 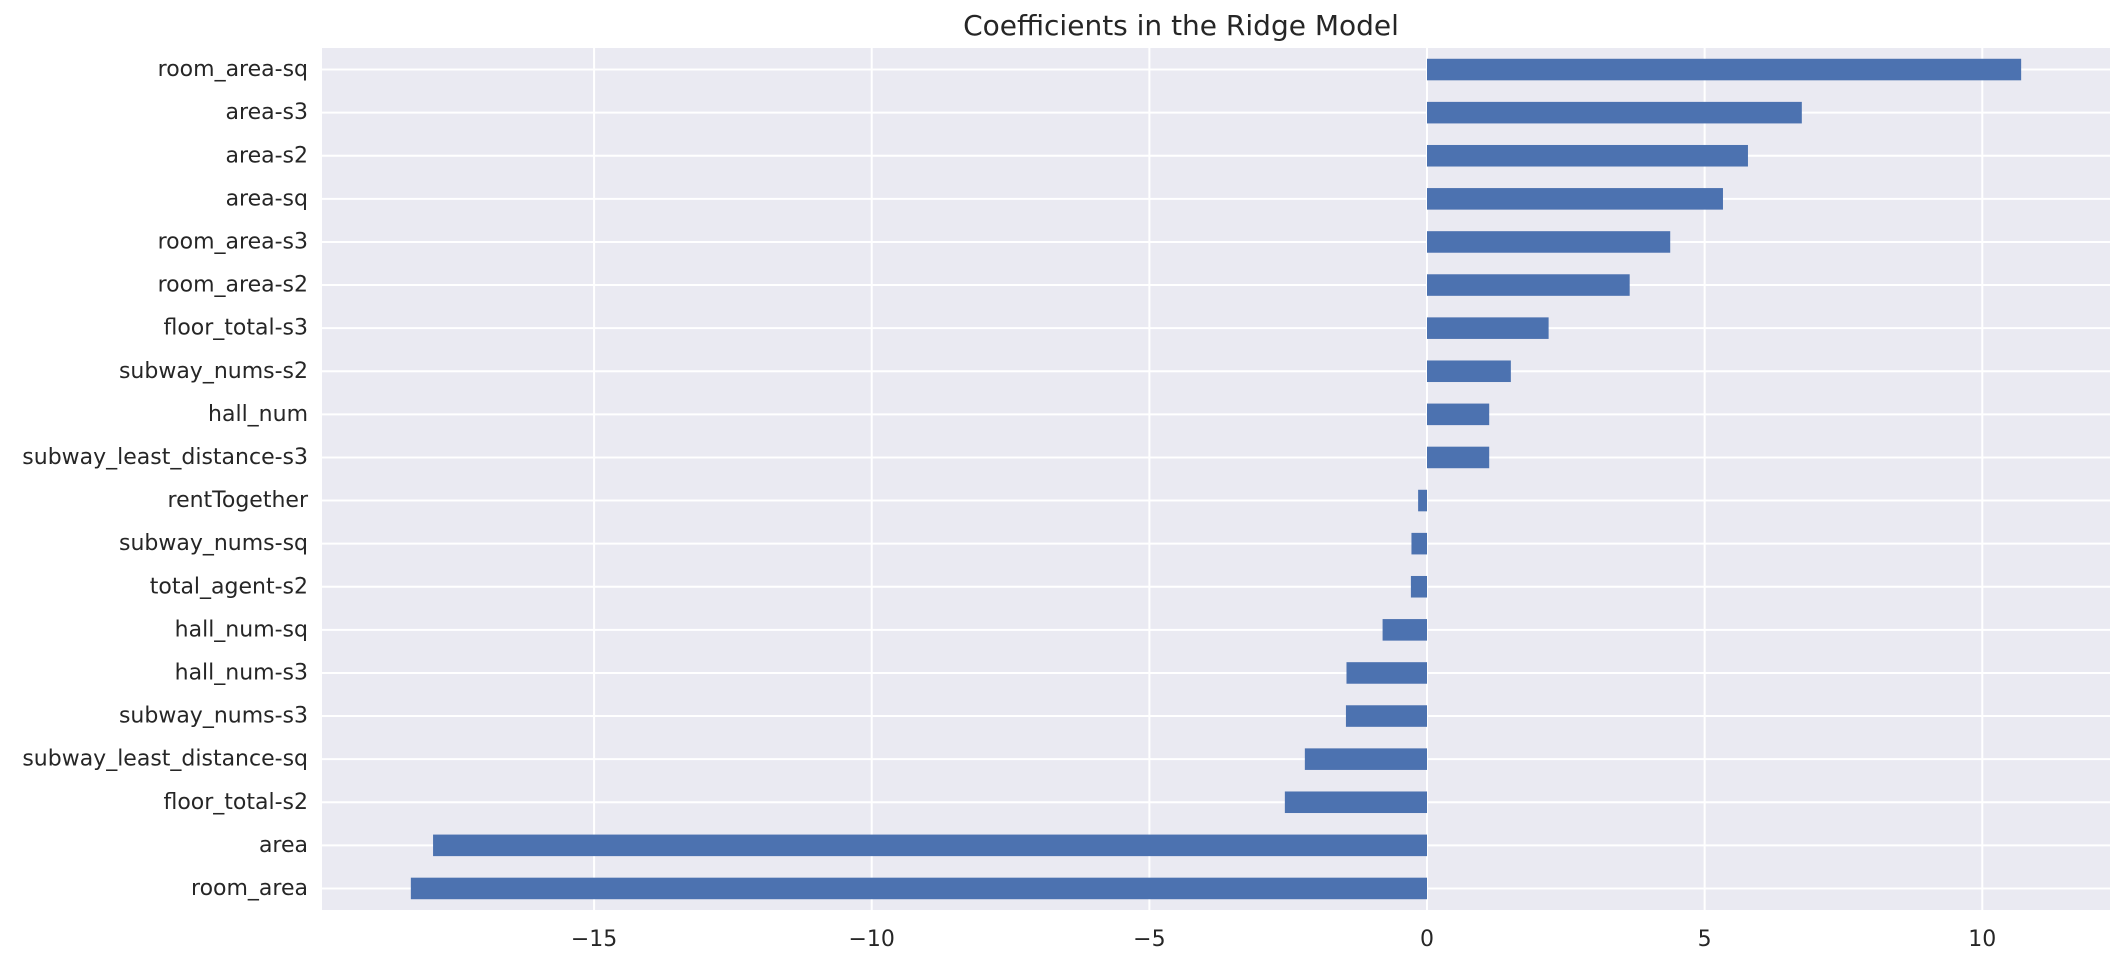 What do you see at coordinates (1386, 716) in the screenshot?
I see `bar-subway_nums-s3` at bounding box center [1386, 716].